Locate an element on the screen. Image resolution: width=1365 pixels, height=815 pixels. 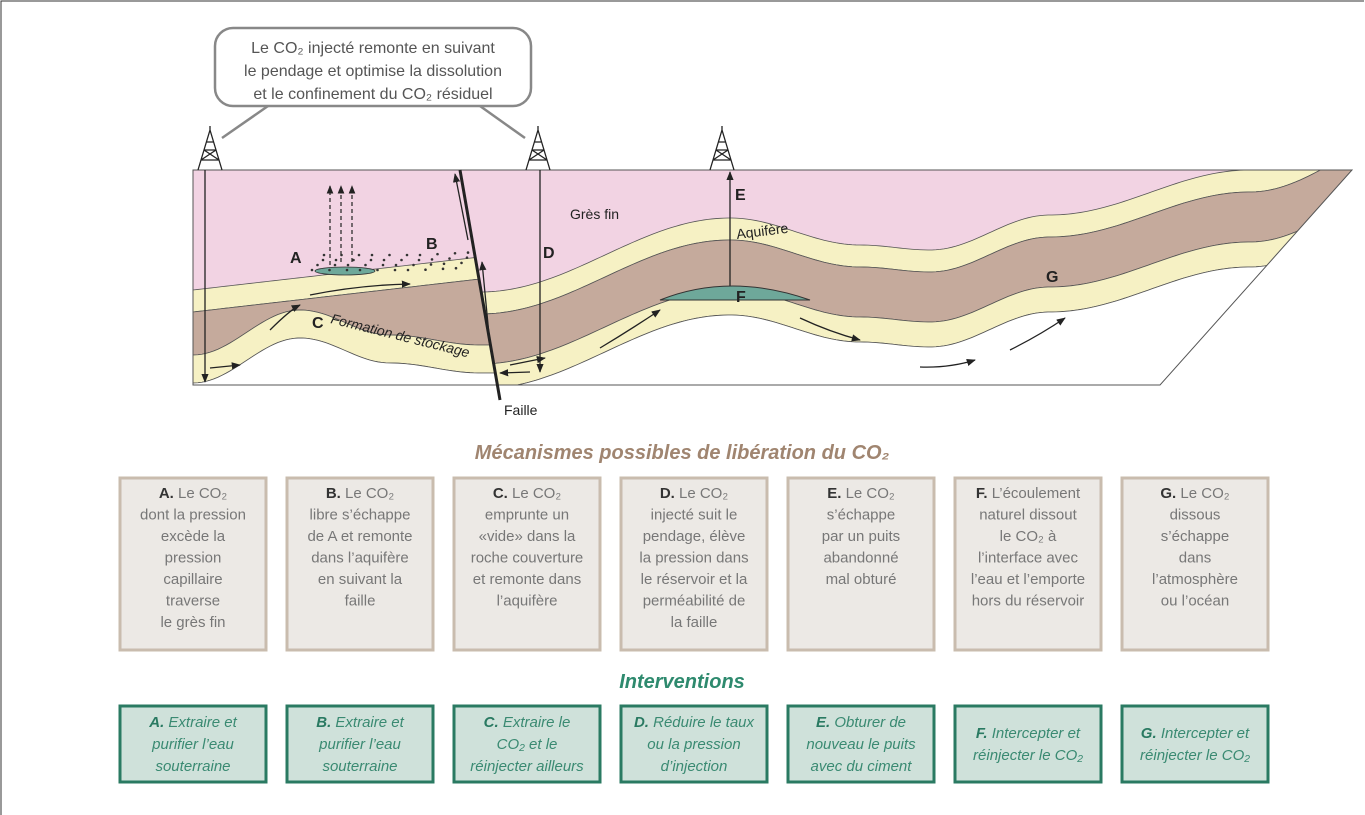
box-text: le réservoir et la is located at coordinates (694, 579).